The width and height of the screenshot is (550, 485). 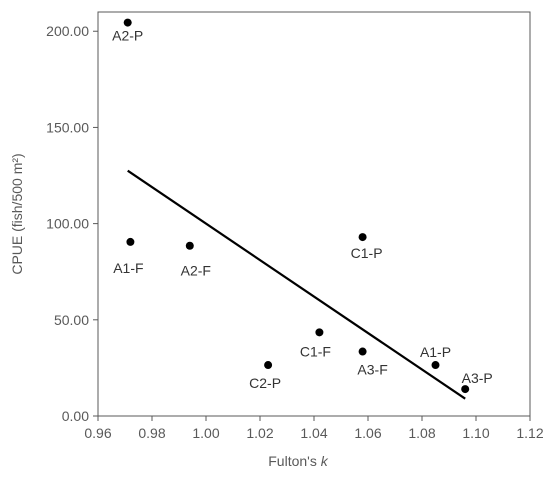 I want to click on data-point-label: C1-P, so click(x=367, y=253).